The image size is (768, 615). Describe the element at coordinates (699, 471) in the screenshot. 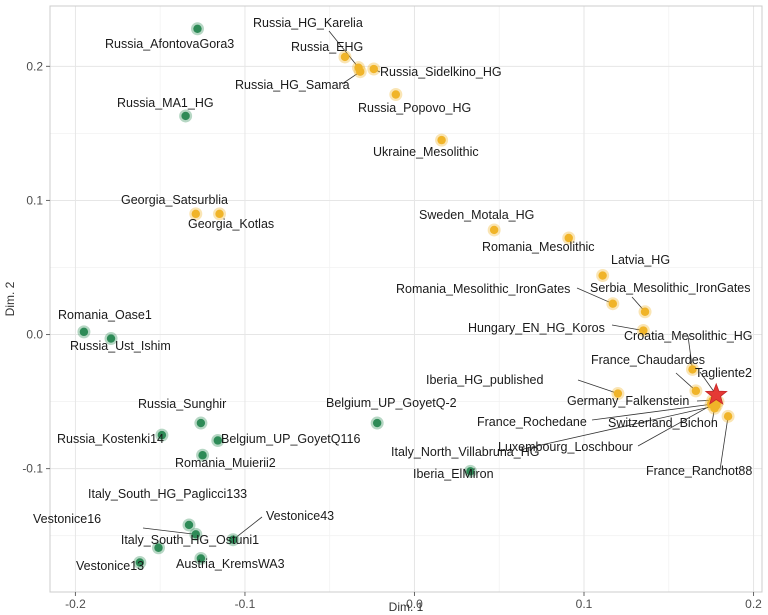

I see `label-france-ranchot88: France_Ranchot88` at that location.